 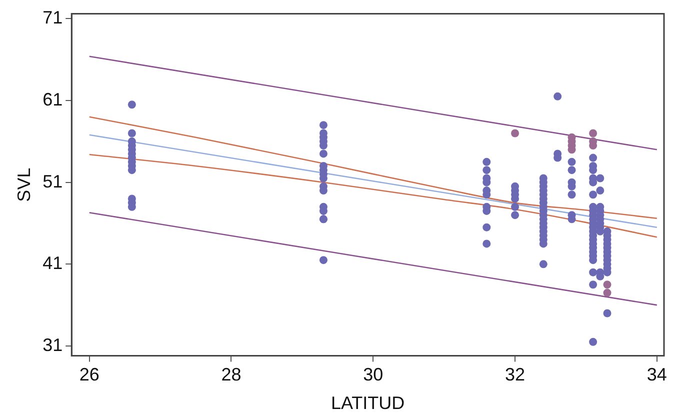 What do you see at coordinates (52, 181) in the screenshot?
I see `y-tick-label: 51` at bounding box center [52, 181].